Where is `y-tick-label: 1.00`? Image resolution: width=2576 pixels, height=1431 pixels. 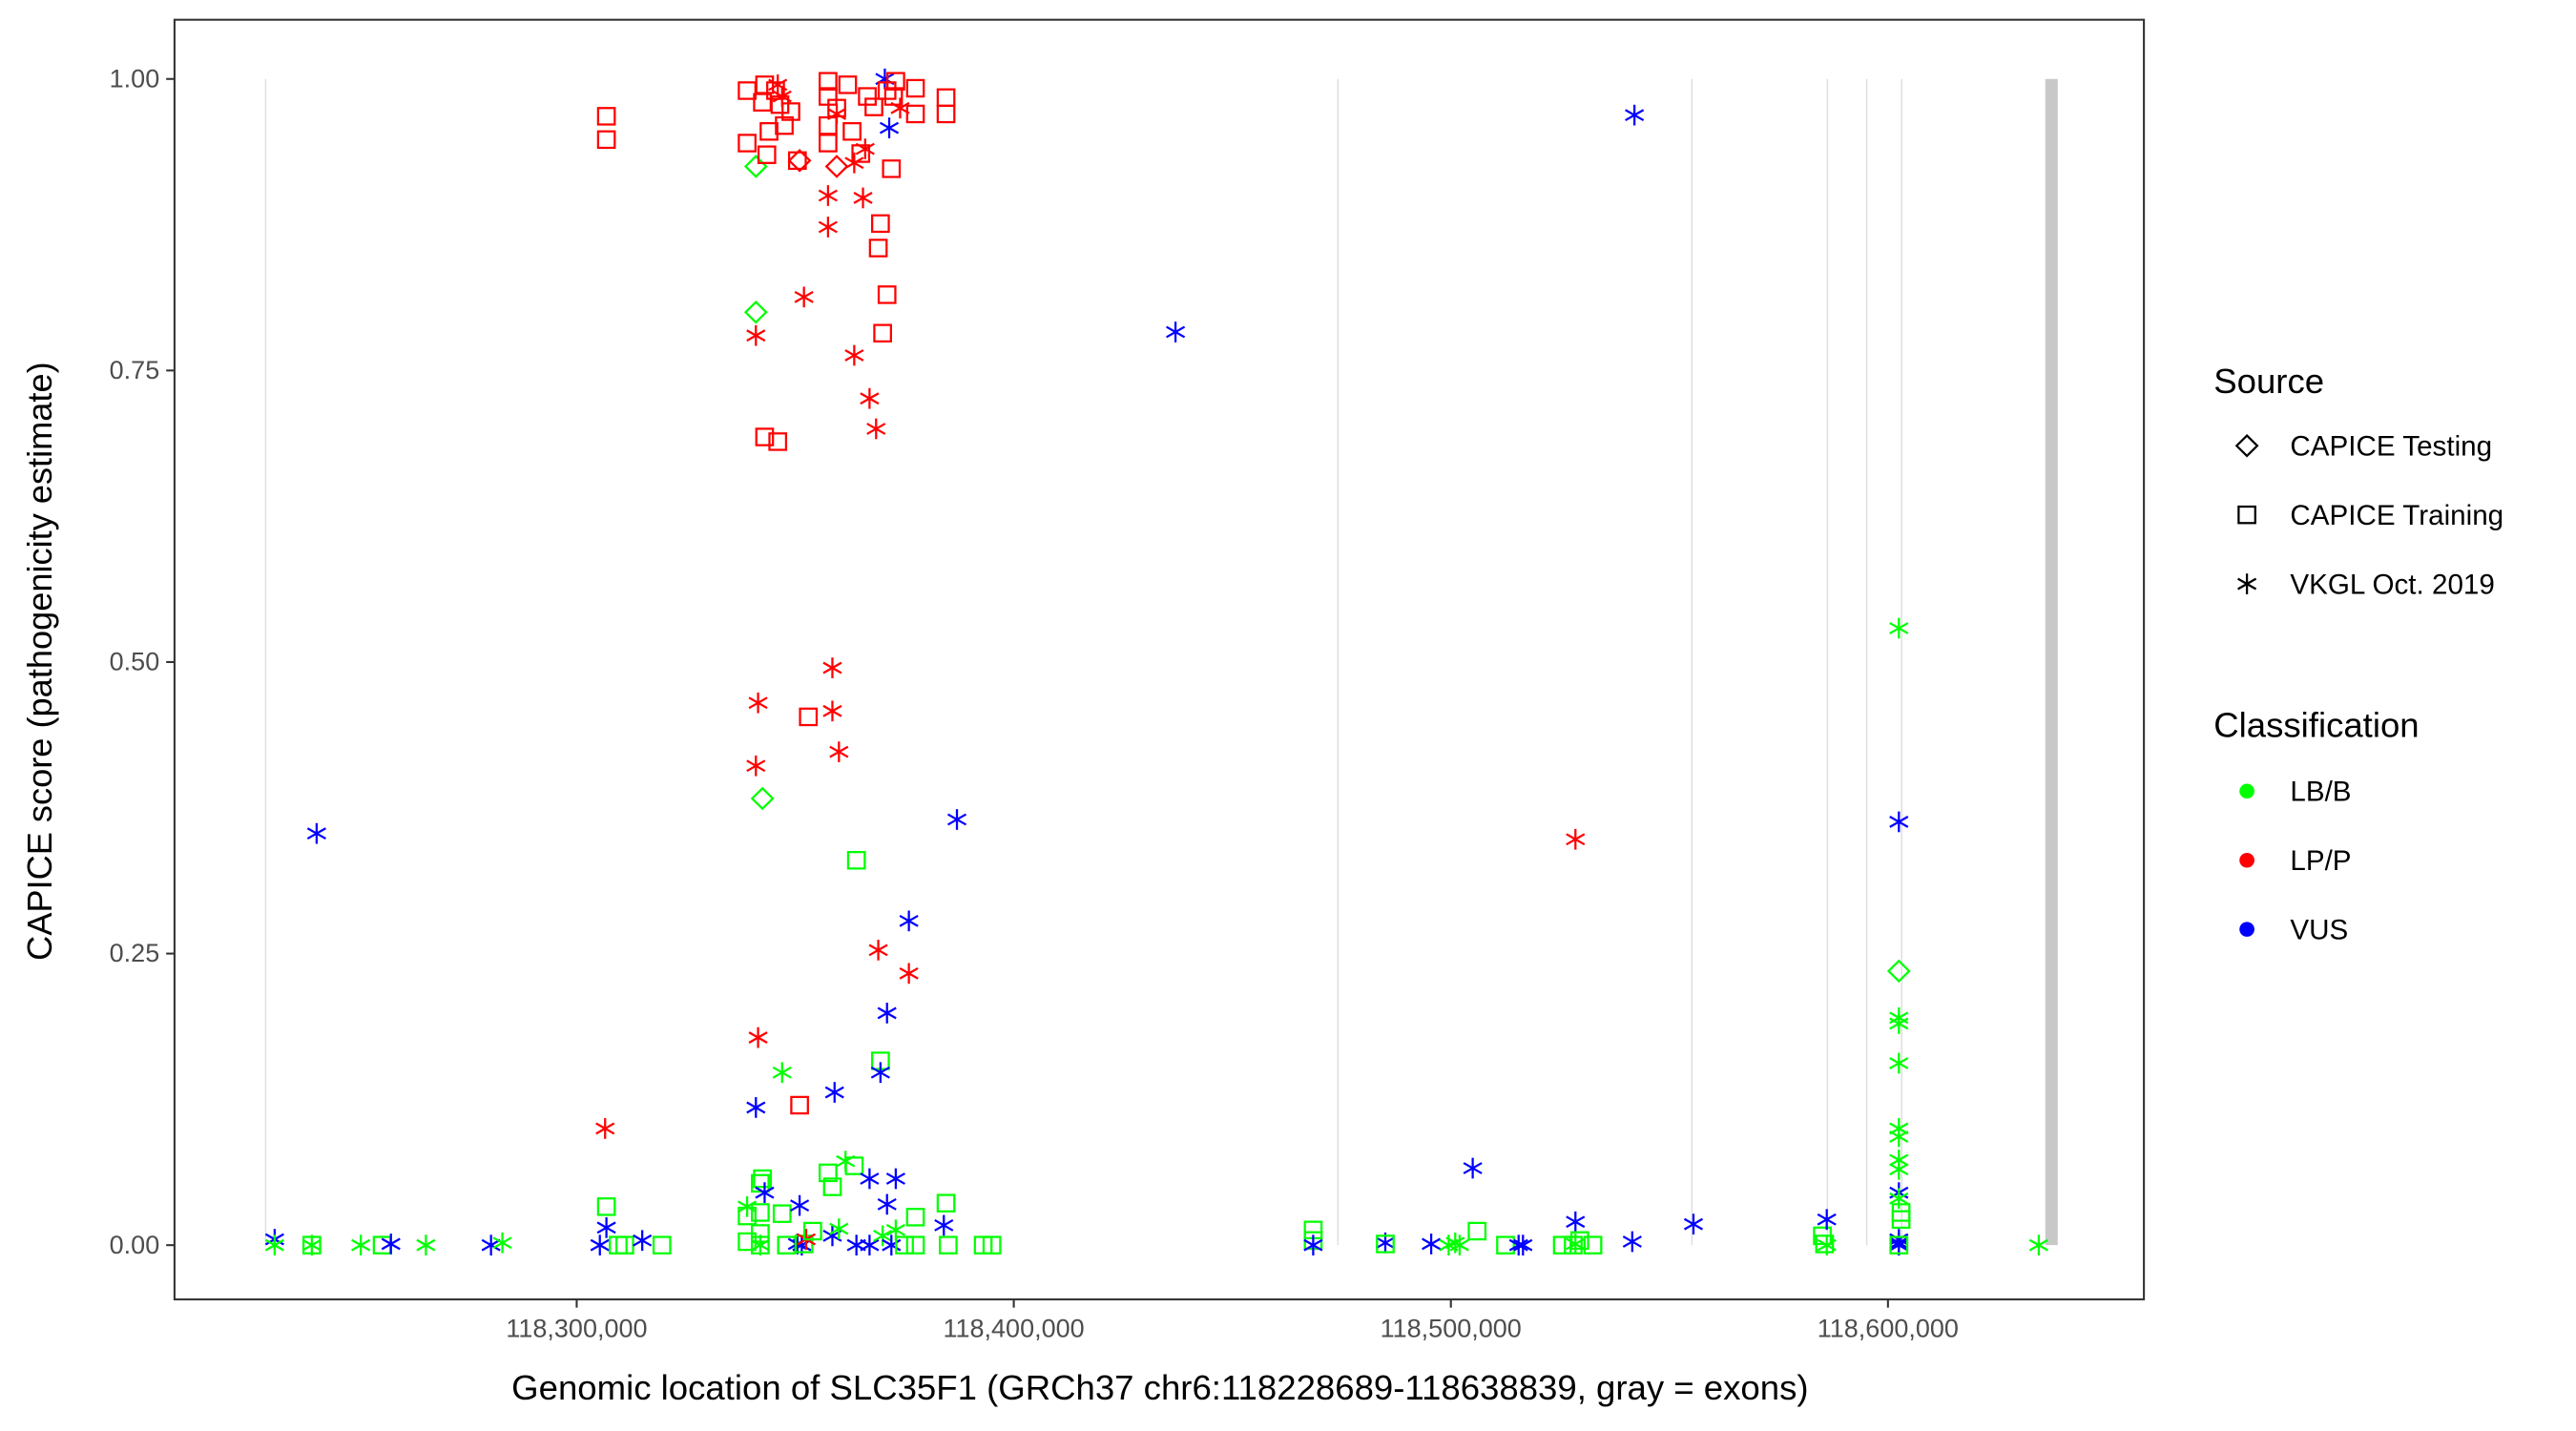
y-tick-label: 1.00 is located at coordinates (135, 79).